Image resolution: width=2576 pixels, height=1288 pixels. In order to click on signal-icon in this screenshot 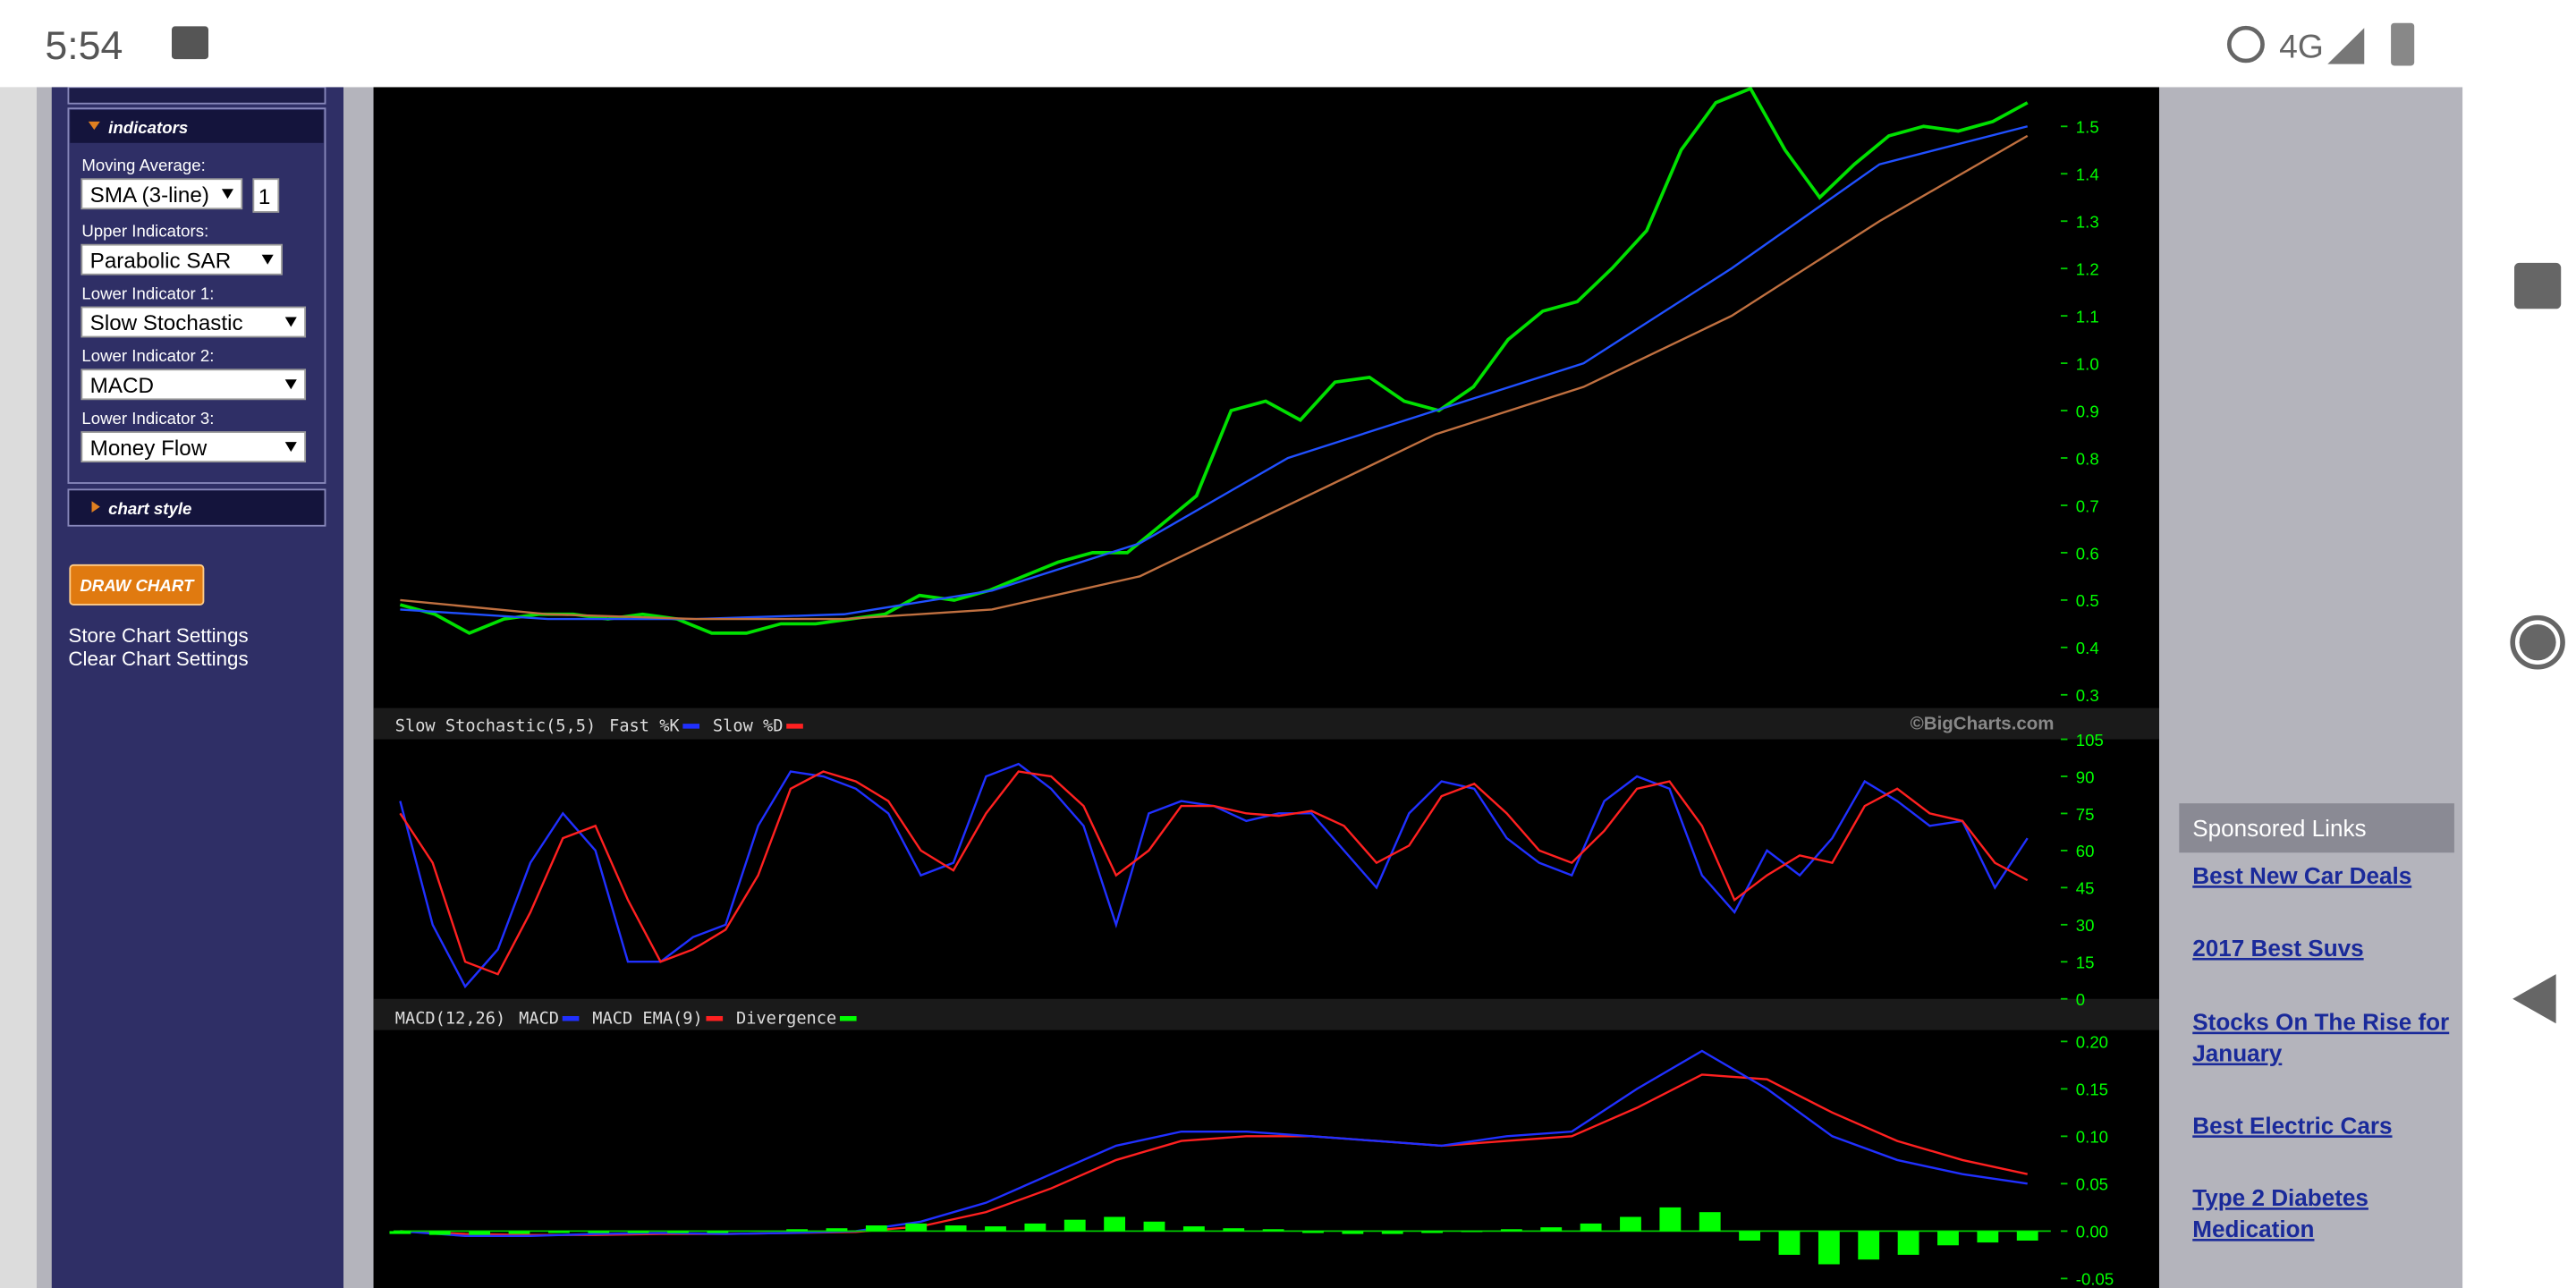, I will do `click(2346, 46)`.